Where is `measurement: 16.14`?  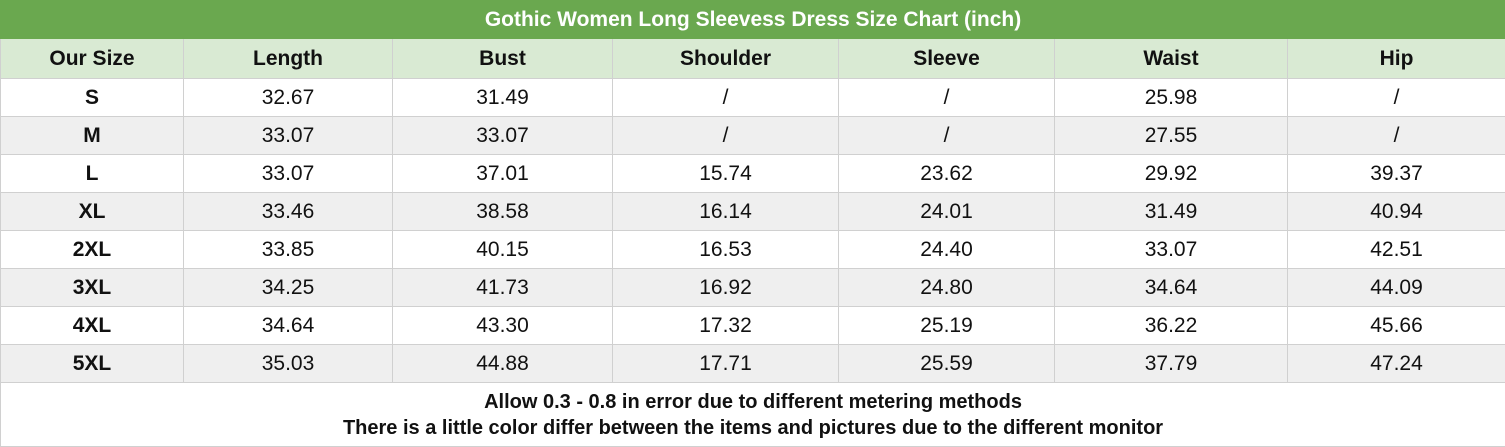 measurement: 16.14 is located at coordinates (726, 212).